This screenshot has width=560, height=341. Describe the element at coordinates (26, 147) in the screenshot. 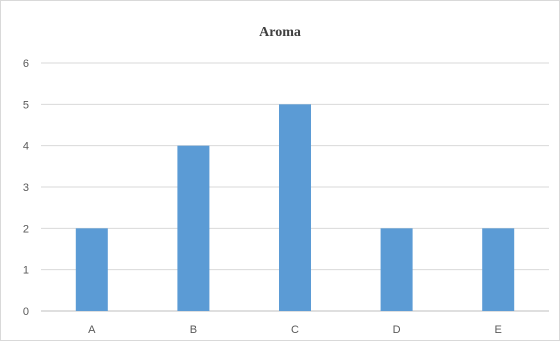

I see `y-tick-label: 4` at that location.